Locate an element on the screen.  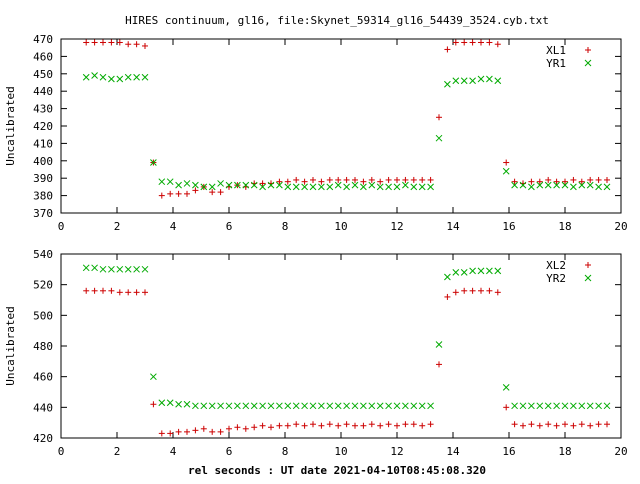
panel-1-yr1-point-24-d2 is located at coordinates (288, 187).